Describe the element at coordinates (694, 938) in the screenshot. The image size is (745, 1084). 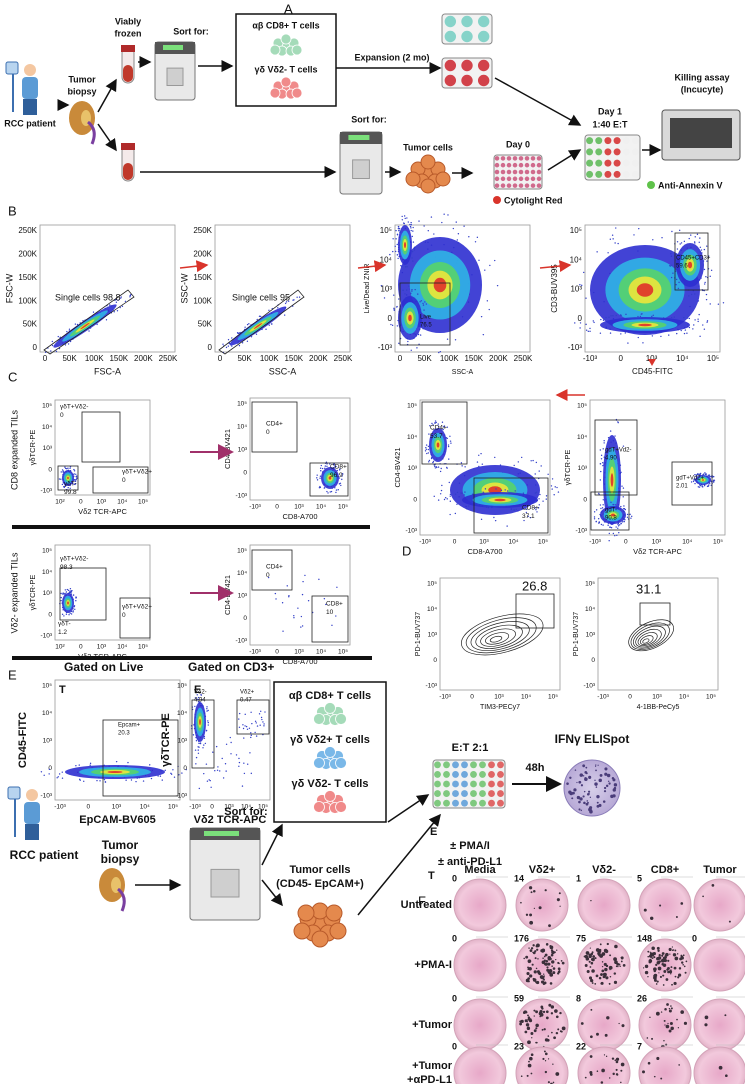
I see `spot-count: 0` at that location.